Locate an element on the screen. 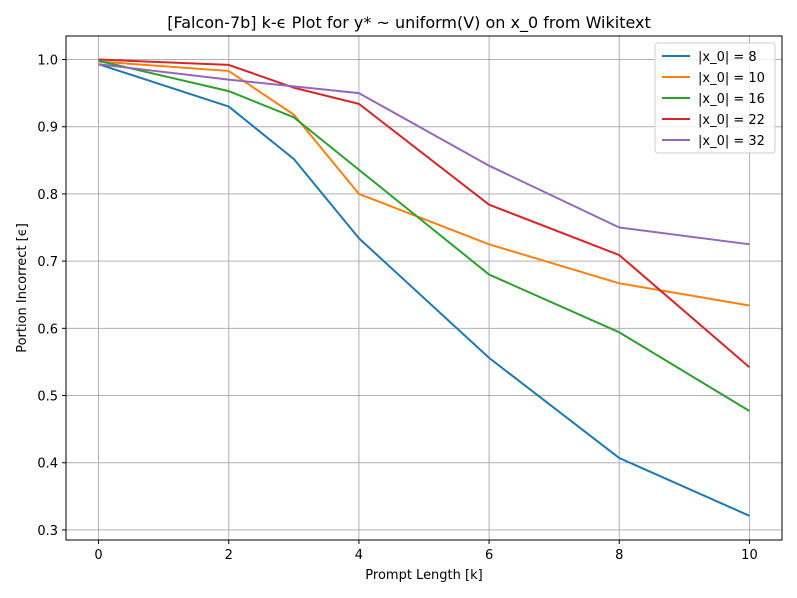  legend-box is located at coordinates (715, 98).